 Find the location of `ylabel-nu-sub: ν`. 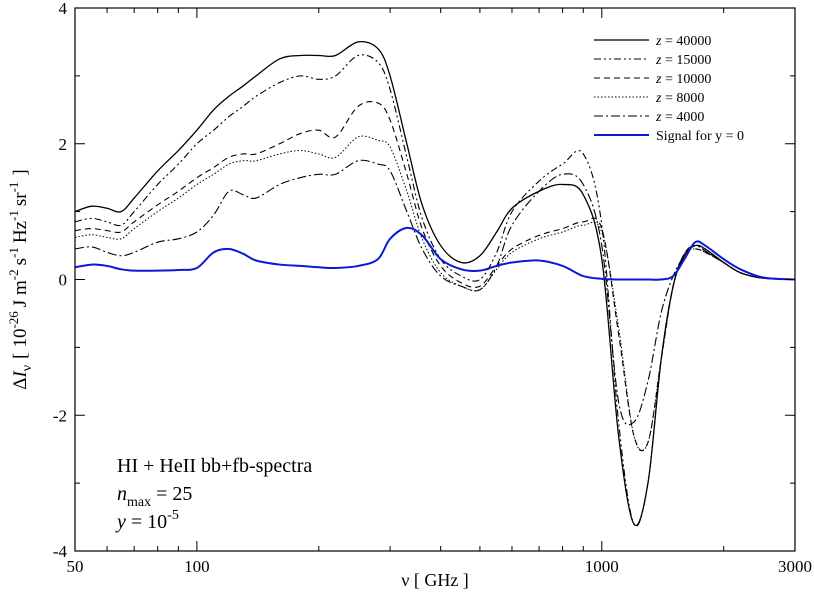

ylabel-nu-sub: ν is located at coordinates (27, 368).